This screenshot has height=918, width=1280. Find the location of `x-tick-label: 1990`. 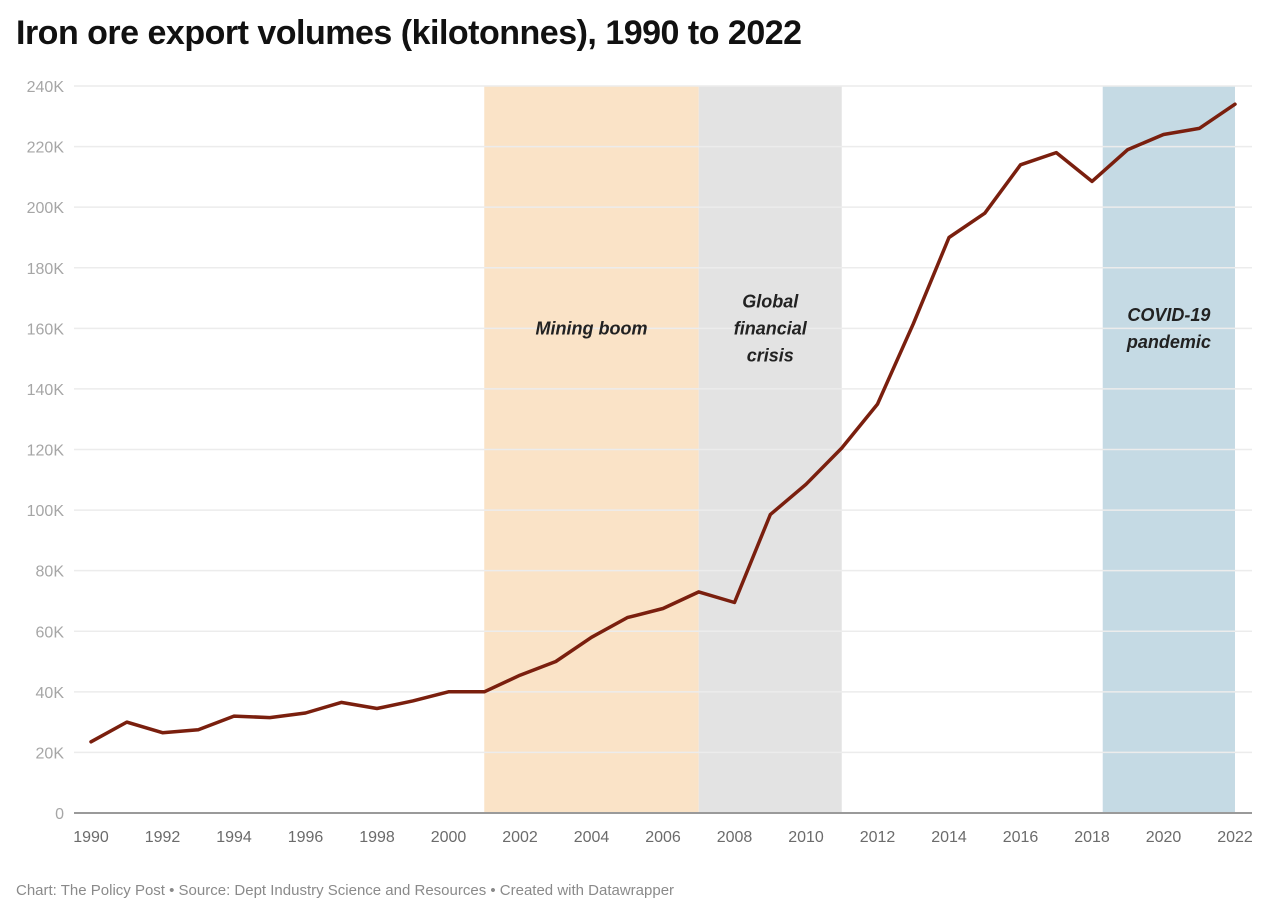

x-tick-label: 1990 is located at coordinates (91, 837).